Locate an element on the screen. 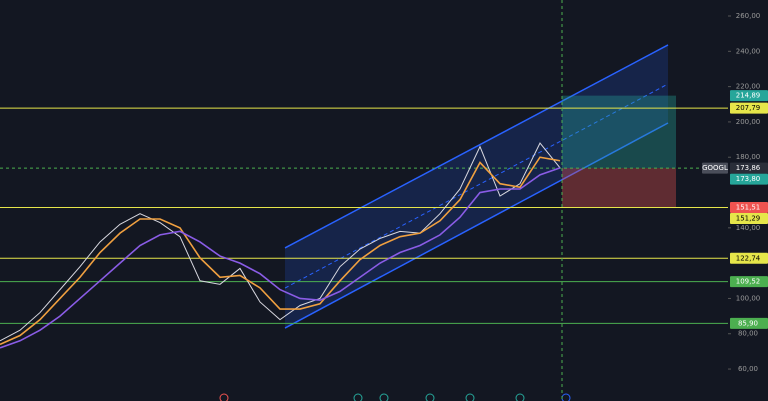 This screenshot has width=768, height=401. loss-zone is located at coordinates (619, 188).